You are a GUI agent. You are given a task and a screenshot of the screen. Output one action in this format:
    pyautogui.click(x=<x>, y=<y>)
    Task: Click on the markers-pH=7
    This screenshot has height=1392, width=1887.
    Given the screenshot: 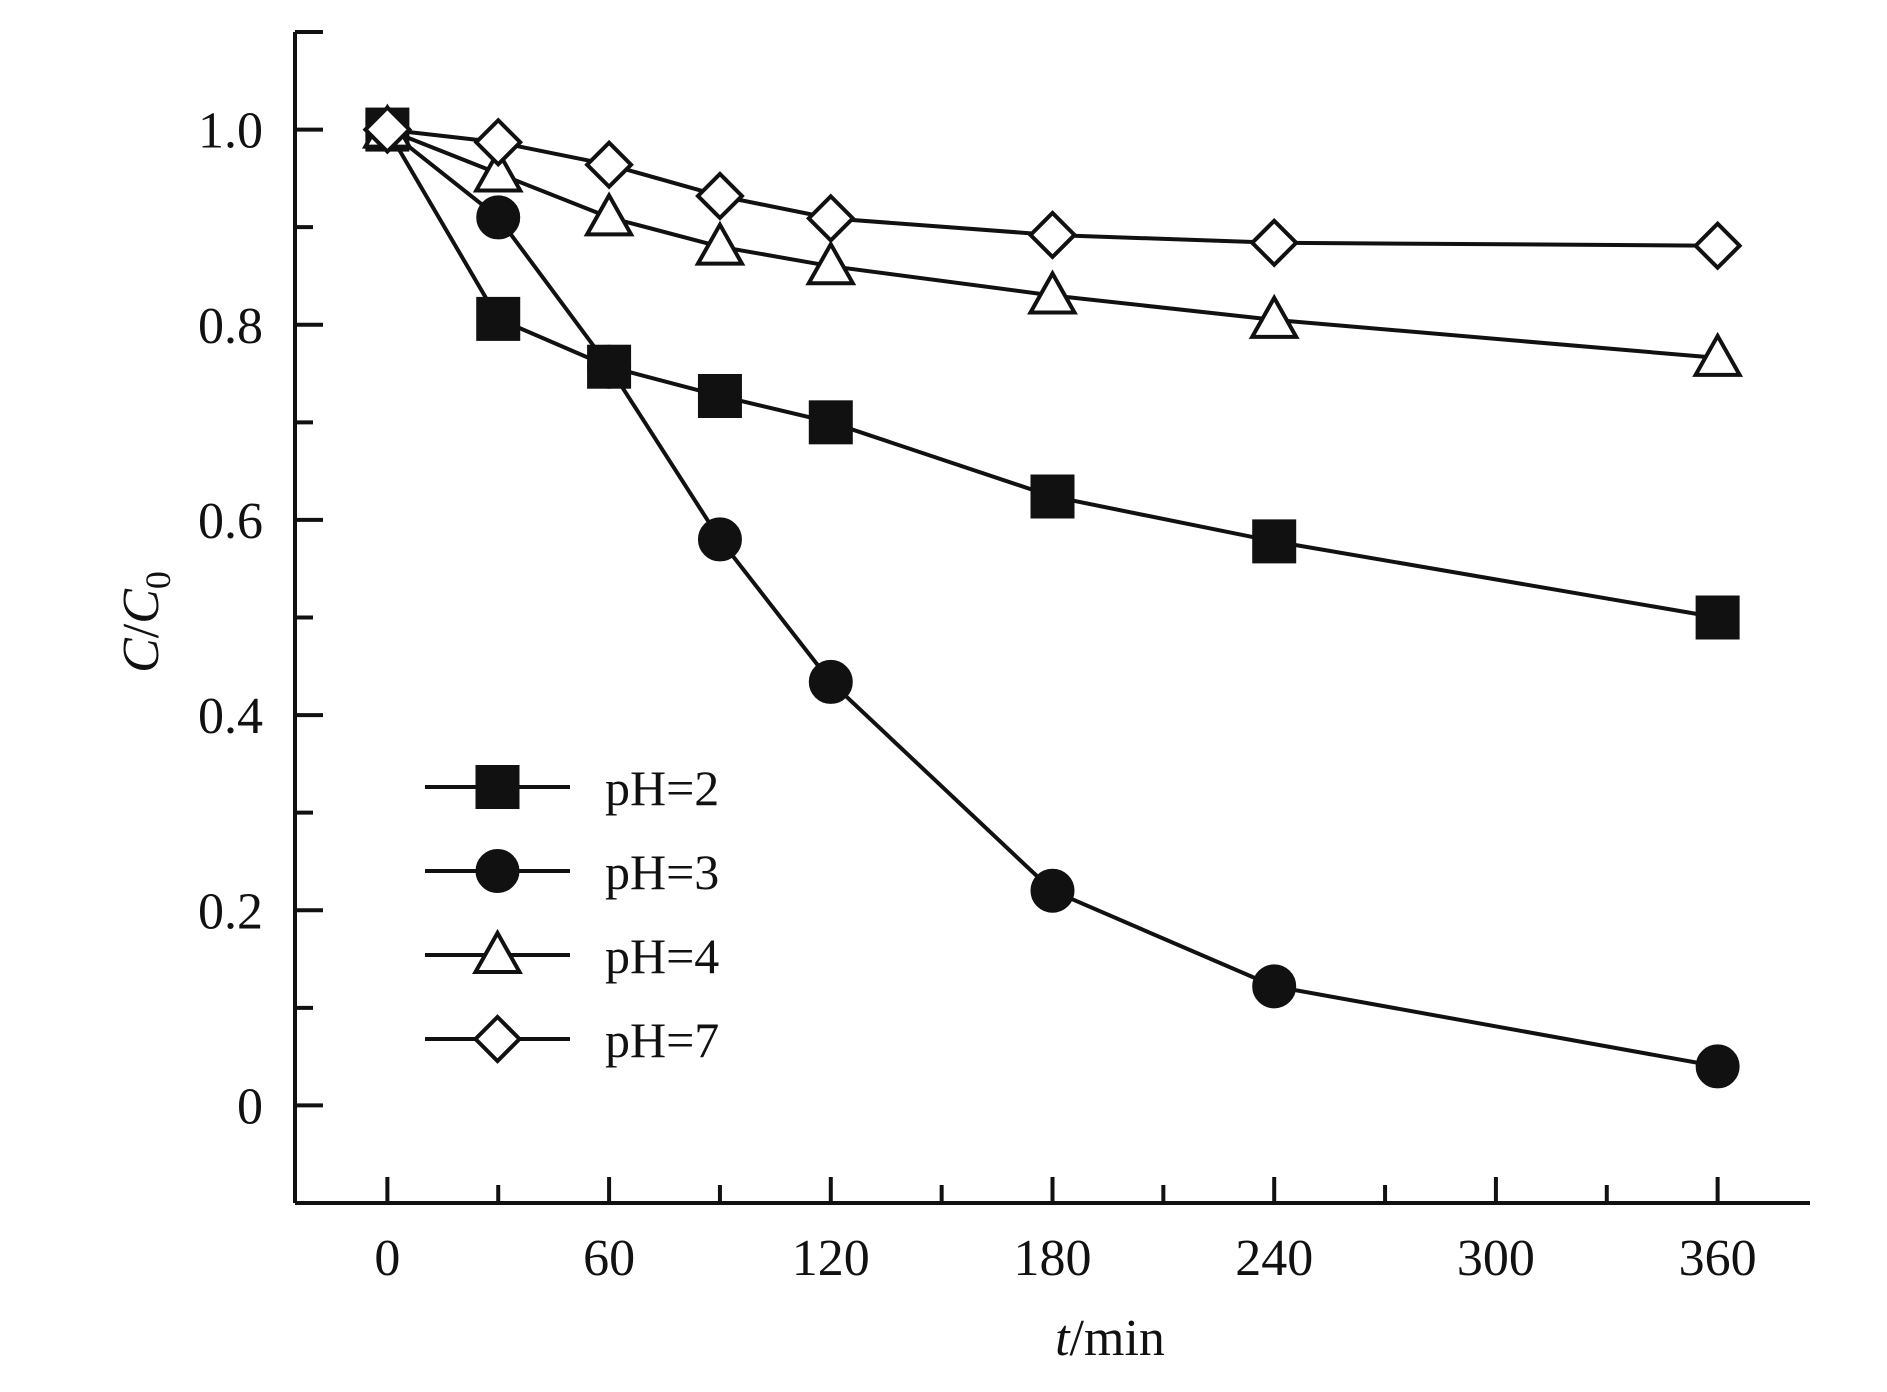 What is the action you would take?
    pyautogui.click(x=1052, y=187)
    